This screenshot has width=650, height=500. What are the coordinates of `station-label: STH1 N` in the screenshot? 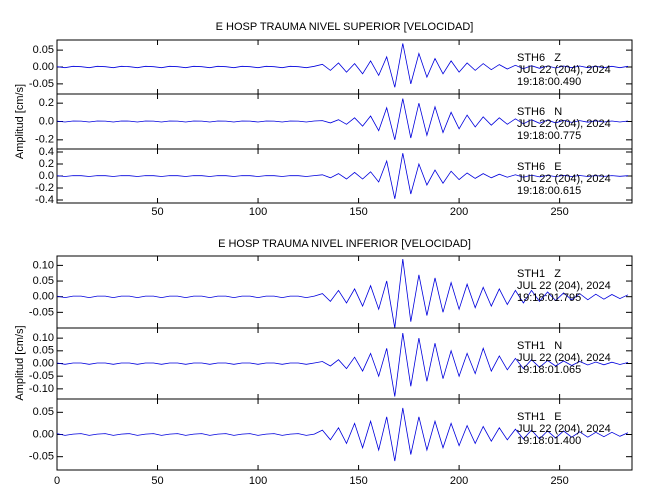 It's located at (539, 346).